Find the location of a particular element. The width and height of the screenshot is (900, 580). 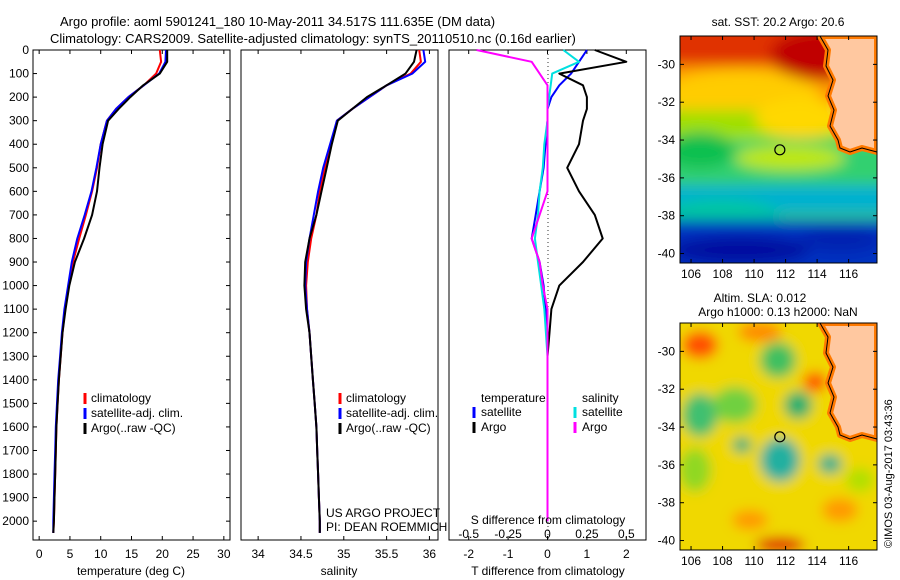

depth-tick-label: 800 is located at coordinates (19, 238).